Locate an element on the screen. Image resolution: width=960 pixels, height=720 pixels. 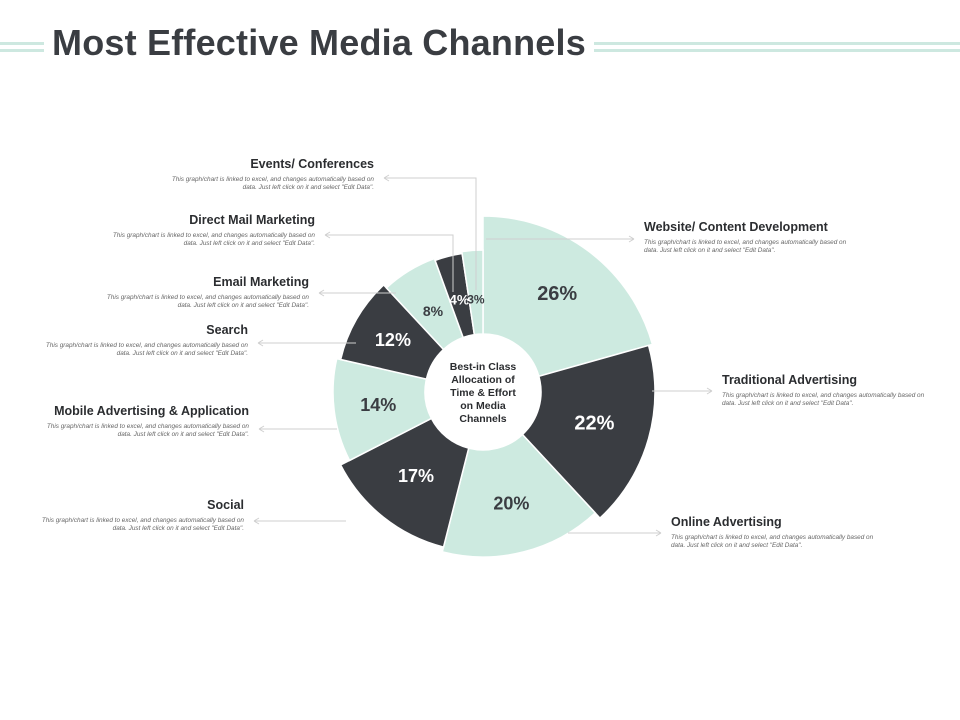
pie-slice-mobile-advertising-application is located at coordinates (382, 409).